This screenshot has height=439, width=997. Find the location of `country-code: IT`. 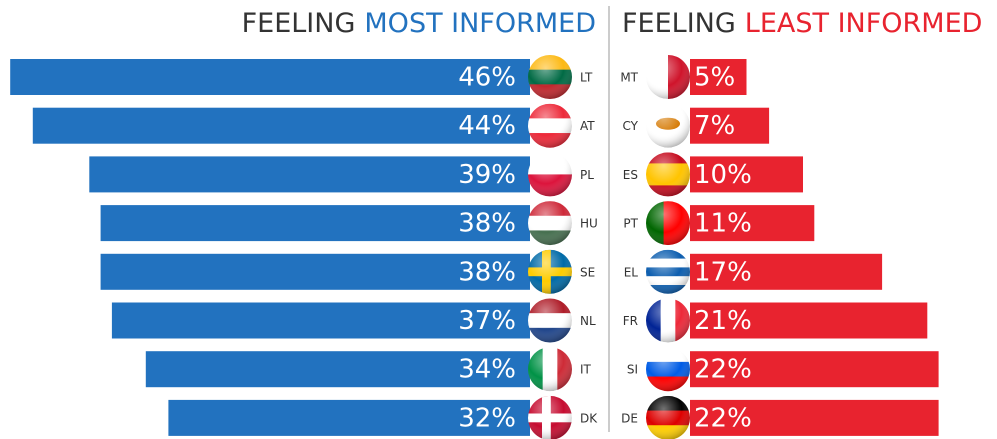

country-code: IT is located at coordinates (586, 370).